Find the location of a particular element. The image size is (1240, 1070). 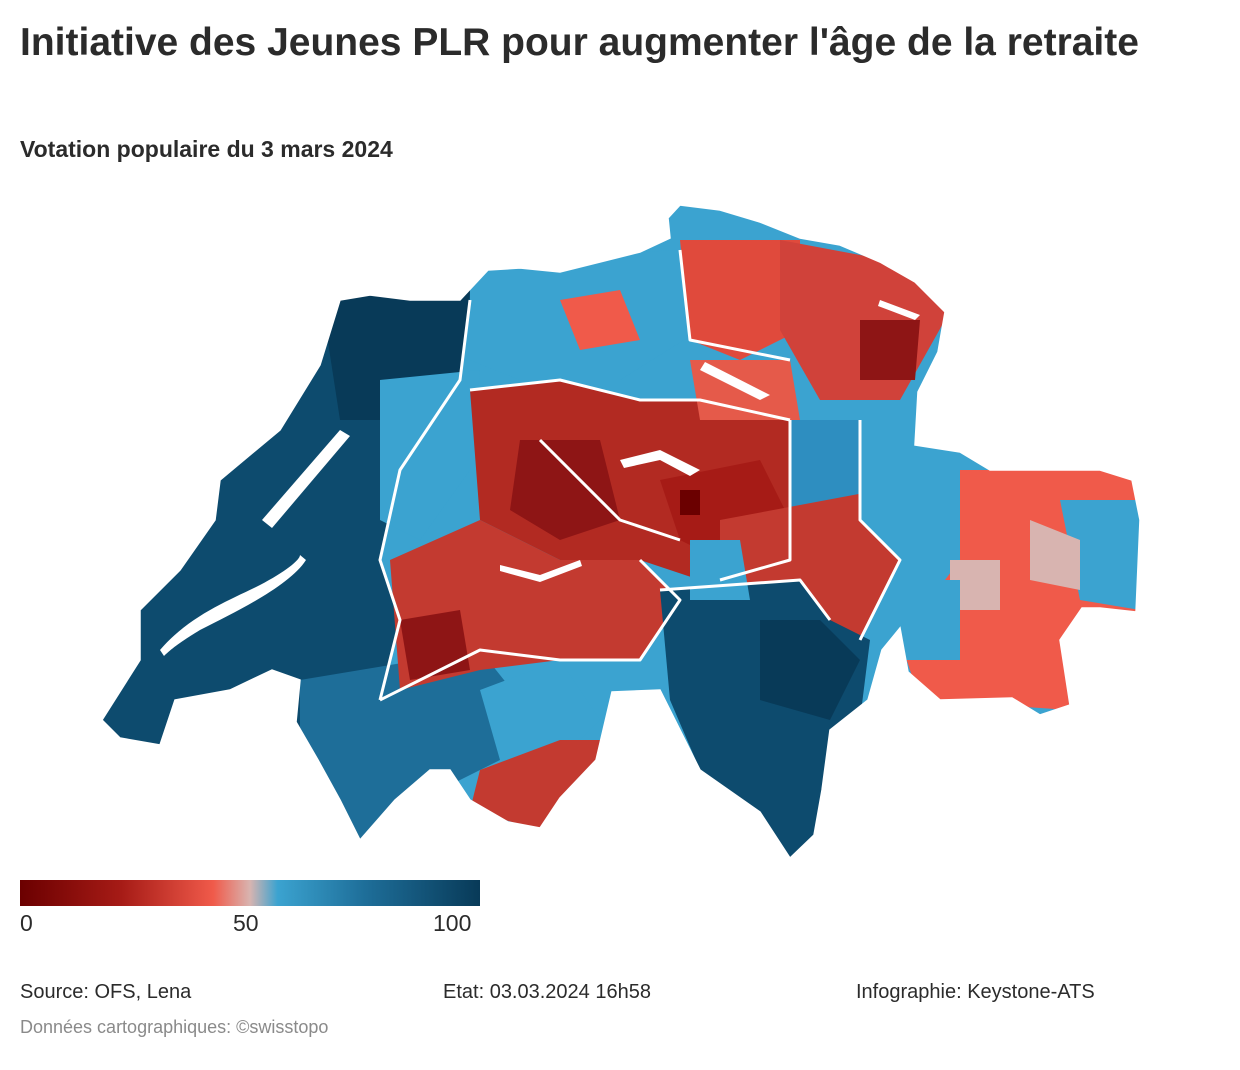

region-plateau-west is located at coordinates (430, 455).